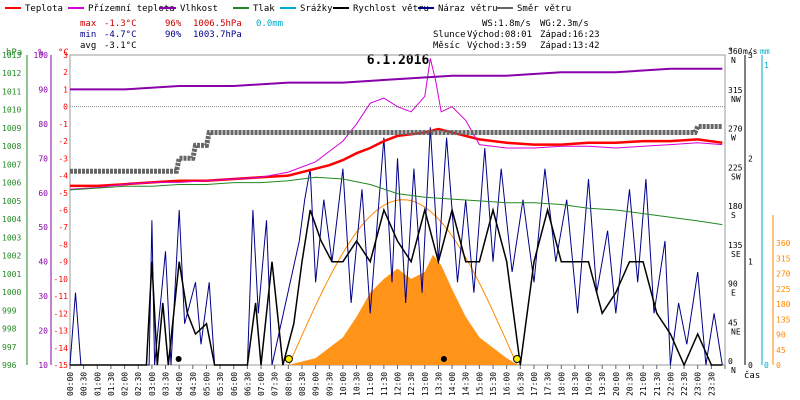 This screenshot has width=800, height=400. I want to click on pct-axis-unit: %, so click(41, 53).